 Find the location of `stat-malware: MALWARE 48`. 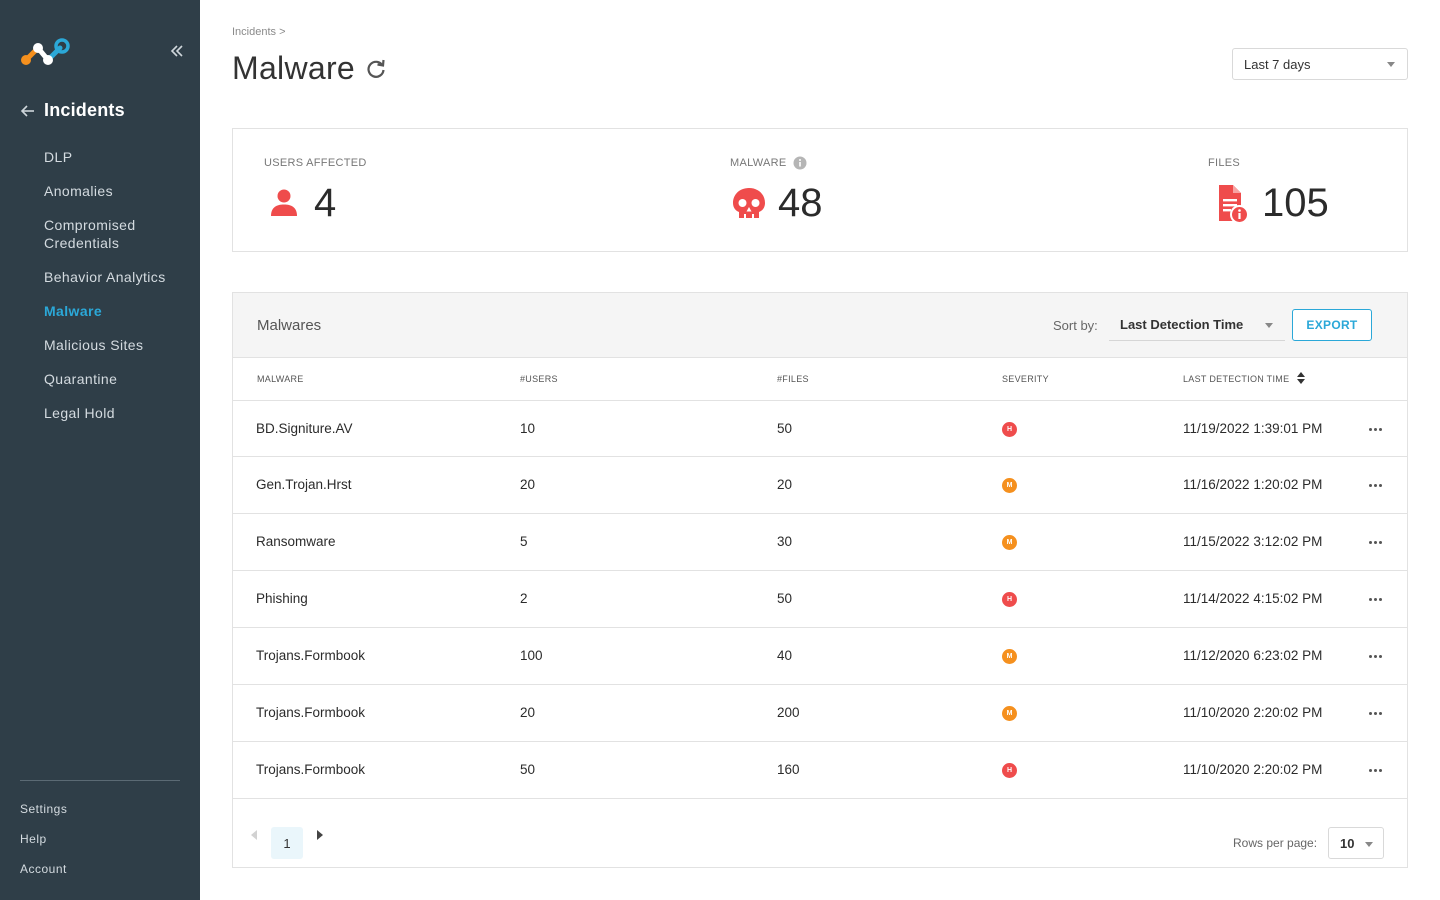

stat-malware: MALWARE 48 is located at coordinates (776, 190).